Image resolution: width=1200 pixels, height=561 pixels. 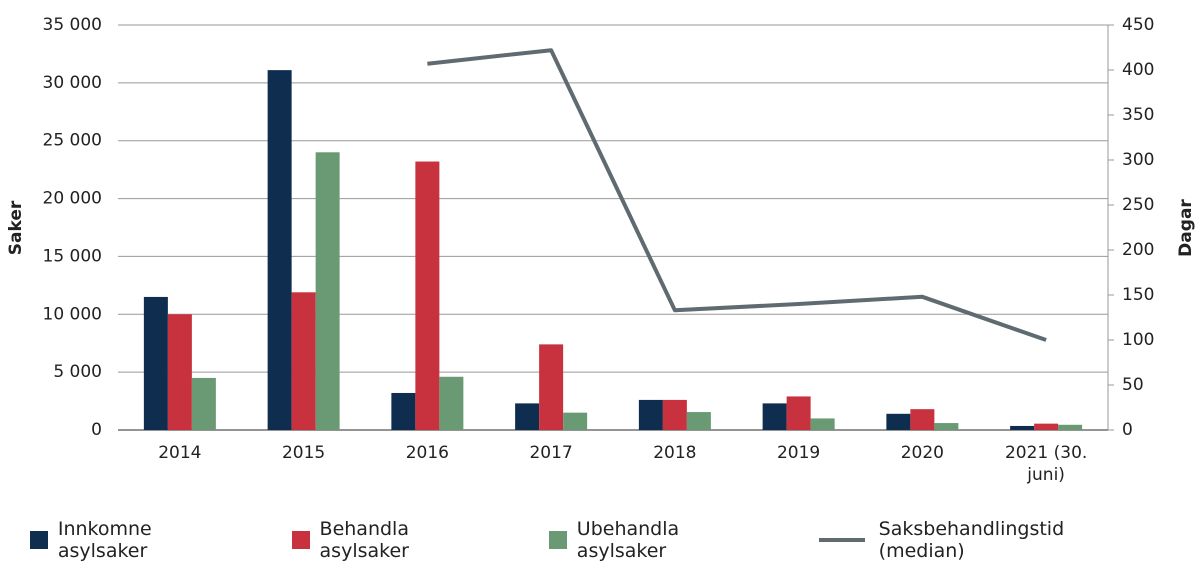 I want to click on legend-label: Ubehandla asylsaker, so click(x=628, y=539).